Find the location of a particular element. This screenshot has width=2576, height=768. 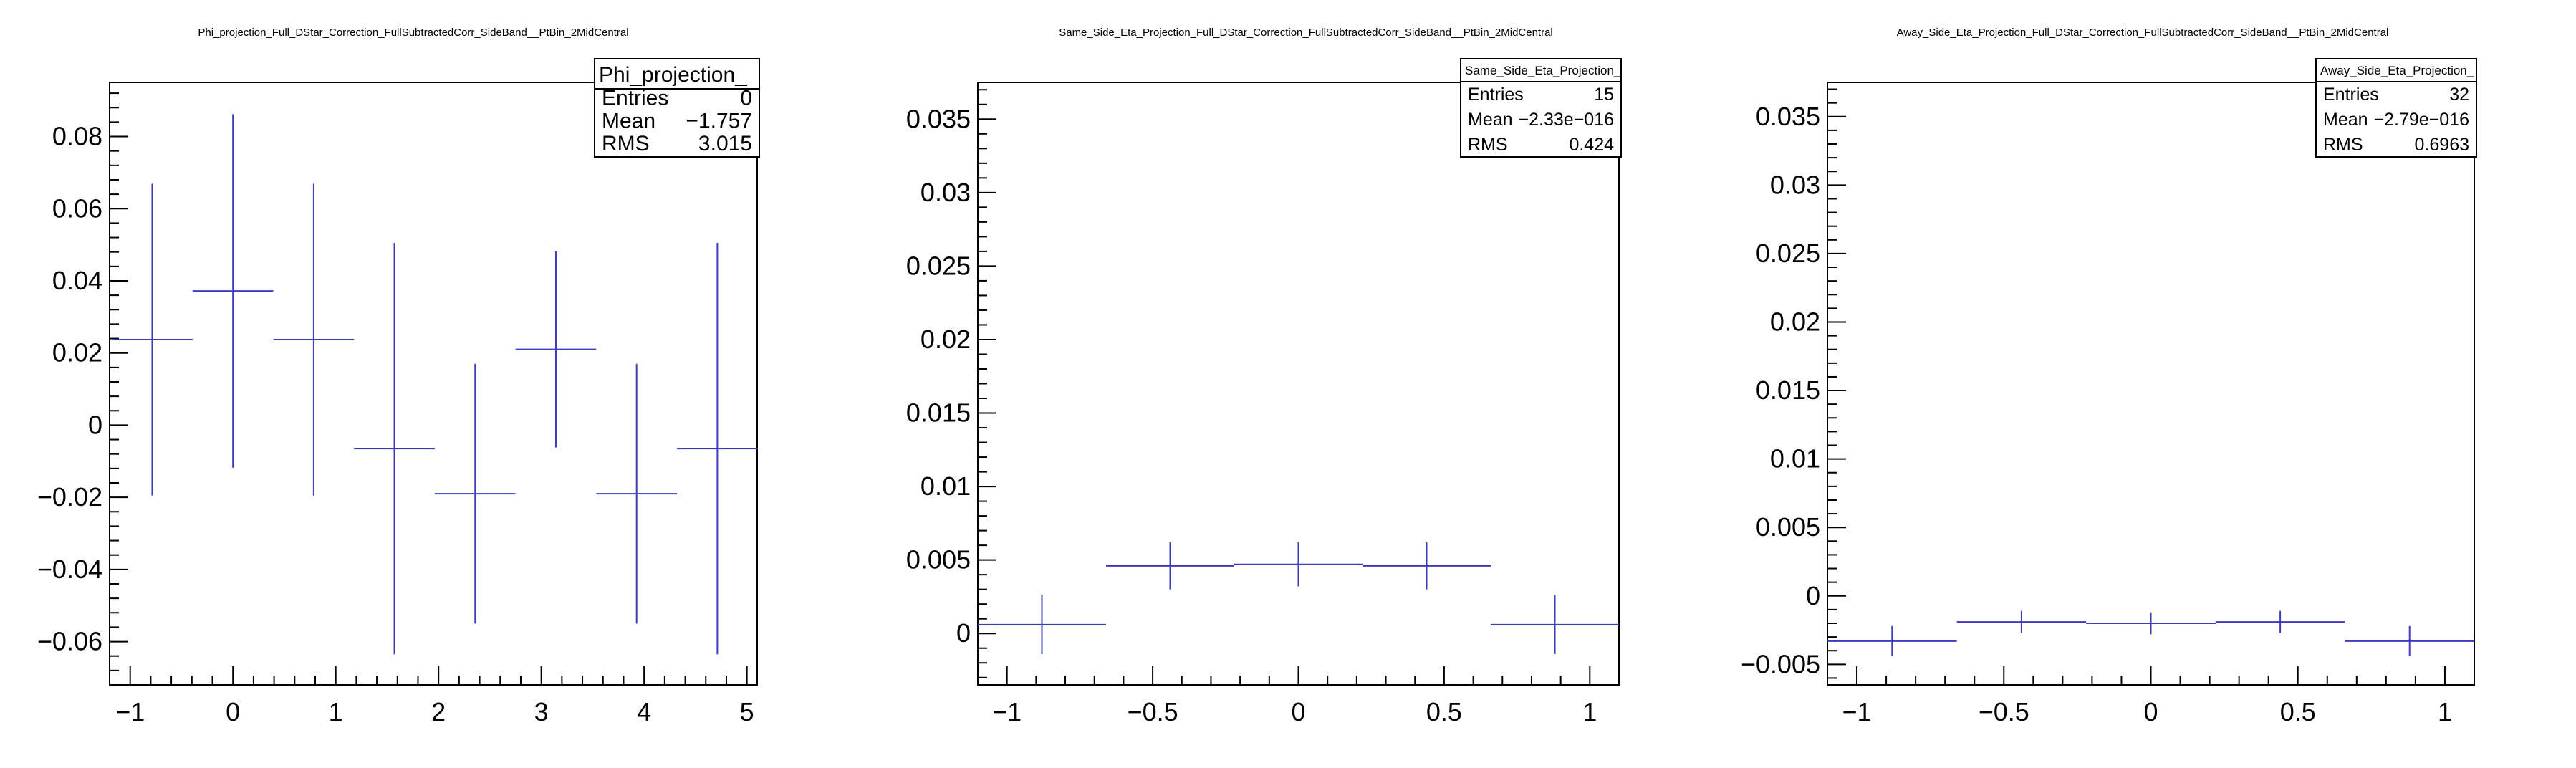

stats-value: 0.424 is located at coordinates (1591, 145).